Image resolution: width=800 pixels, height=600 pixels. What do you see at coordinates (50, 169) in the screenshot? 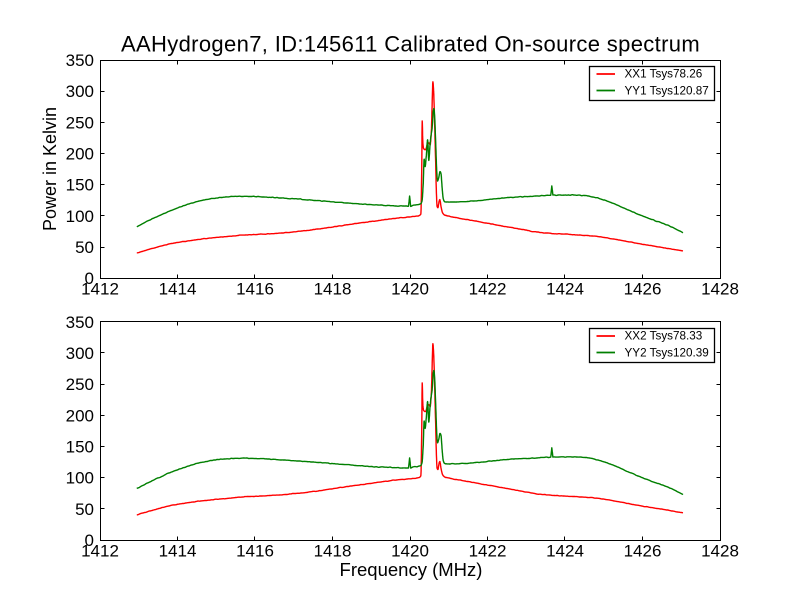
I see `svg-text: Power in Kelvin` at bounding box center [50, 169].